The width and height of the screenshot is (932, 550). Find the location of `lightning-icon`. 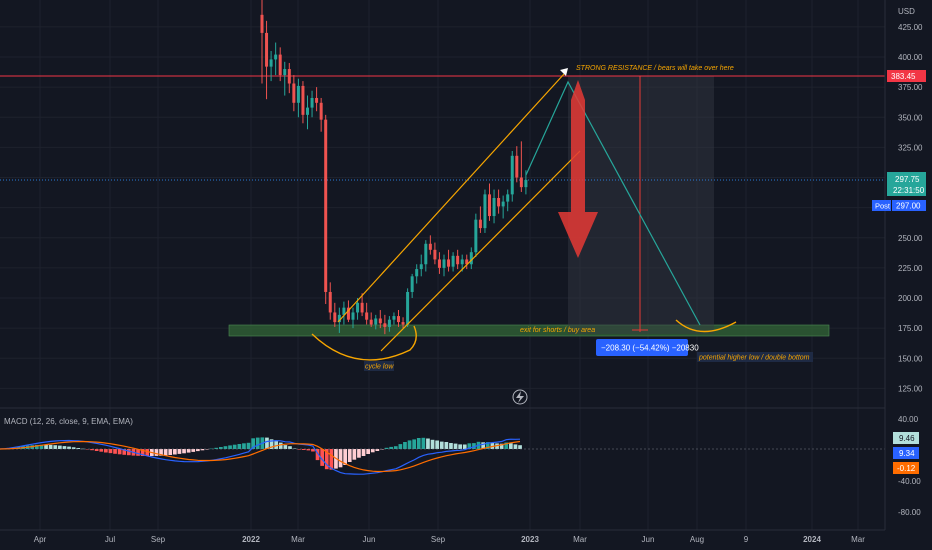

lightning-icon is located at coordinates (520, 397).